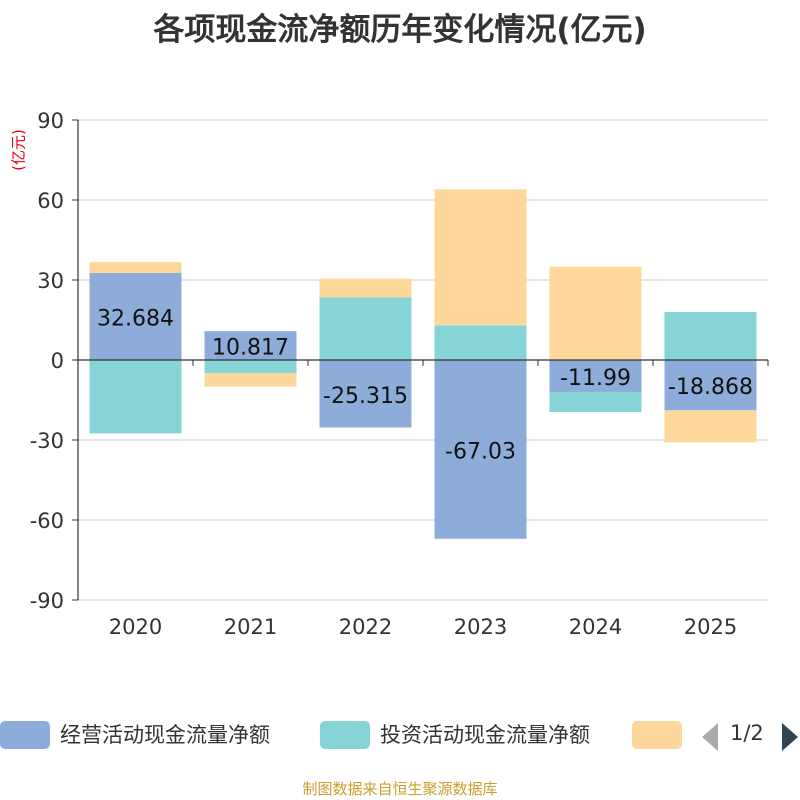 This screenshot has height=800, width=800. I want to click on data-label: 32.684, so click(135, 318).